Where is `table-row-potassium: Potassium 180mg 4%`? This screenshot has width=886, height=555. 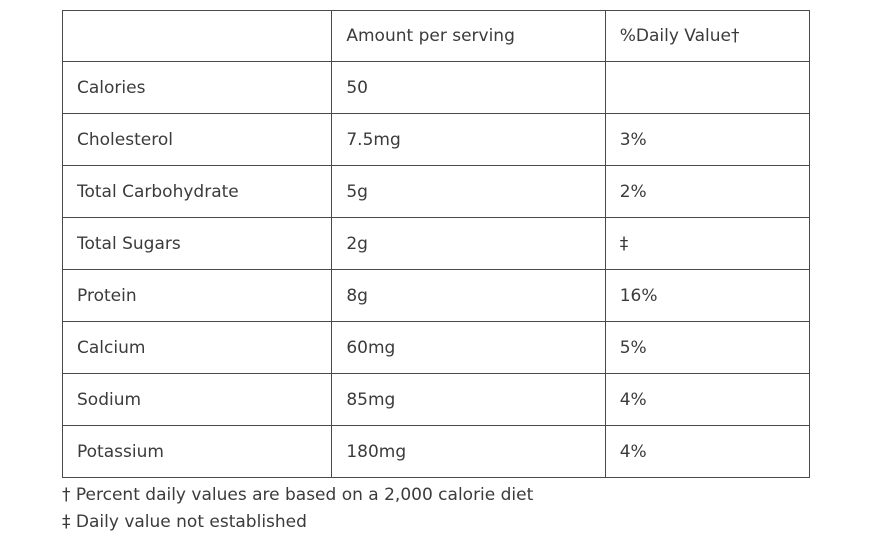
table-row-potassium: Potassium 180mg 4% is located at coordinates (436, 451).